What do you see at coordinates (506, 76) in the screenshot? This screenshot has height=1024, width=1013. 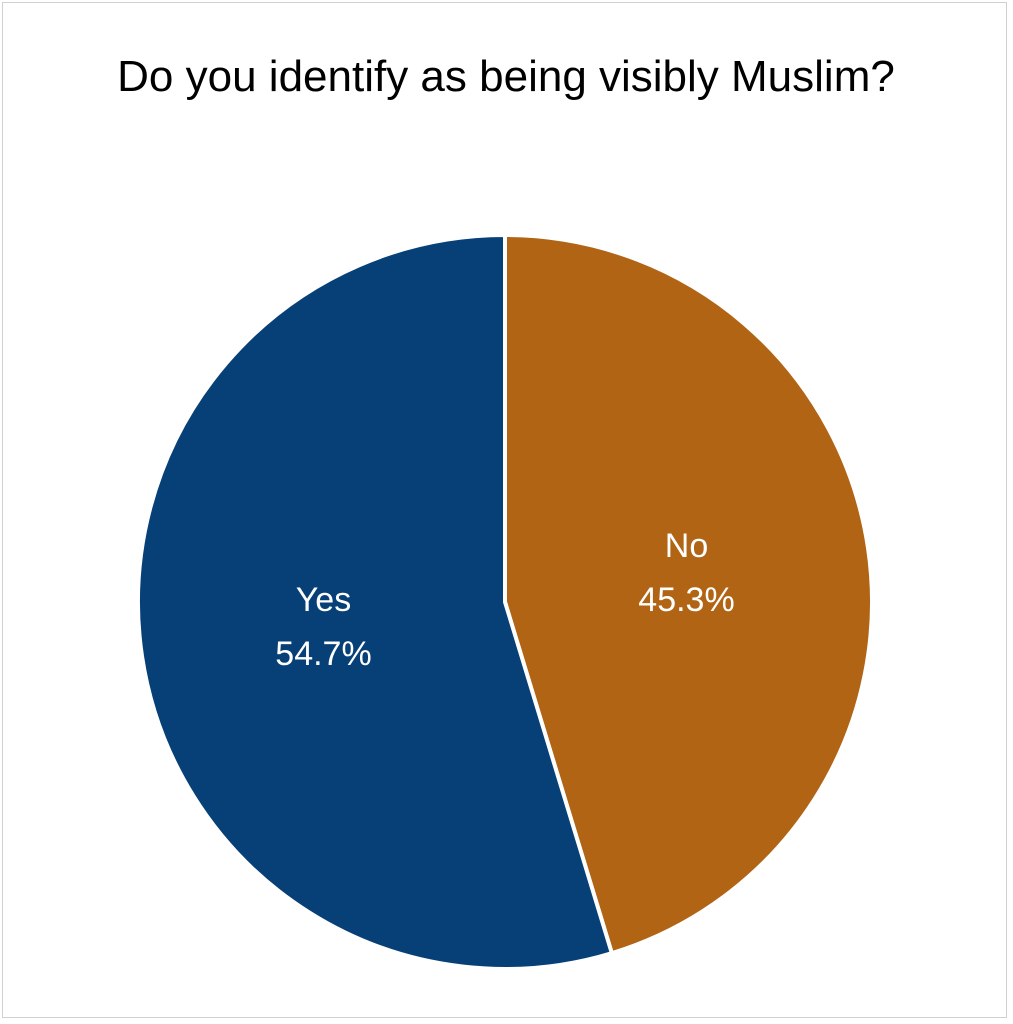 I see `chart-title: Do you identify as being visibly Muslim?` at bounding box center [506, 76].